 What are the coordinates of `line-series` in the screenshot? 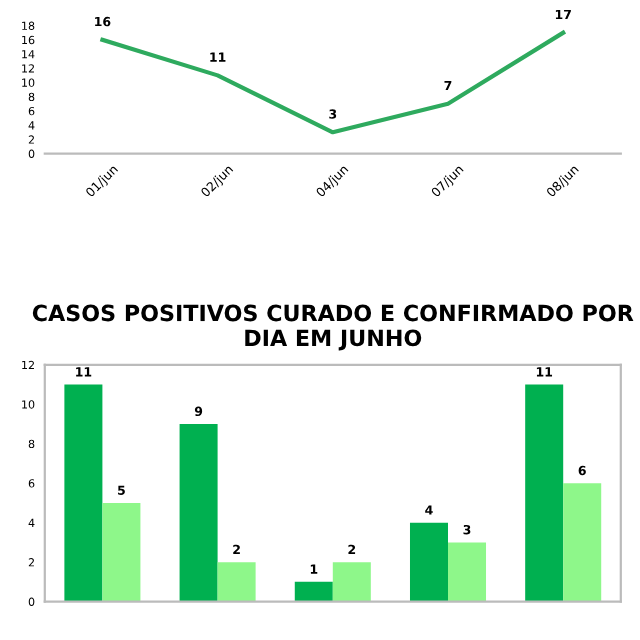 It's located at (333, 82).